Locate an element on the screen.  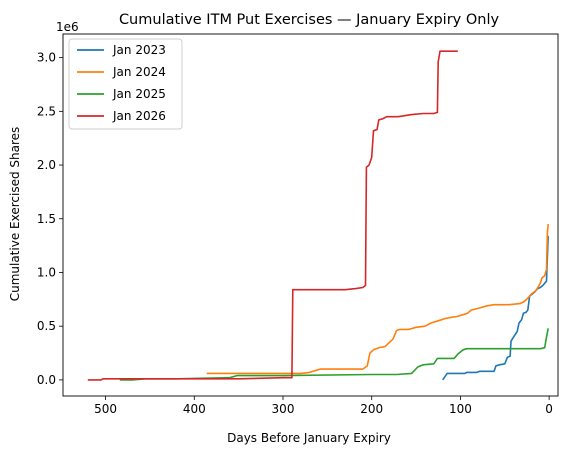
y-tick-label: 1.0 is located at coordinates (46, 272).